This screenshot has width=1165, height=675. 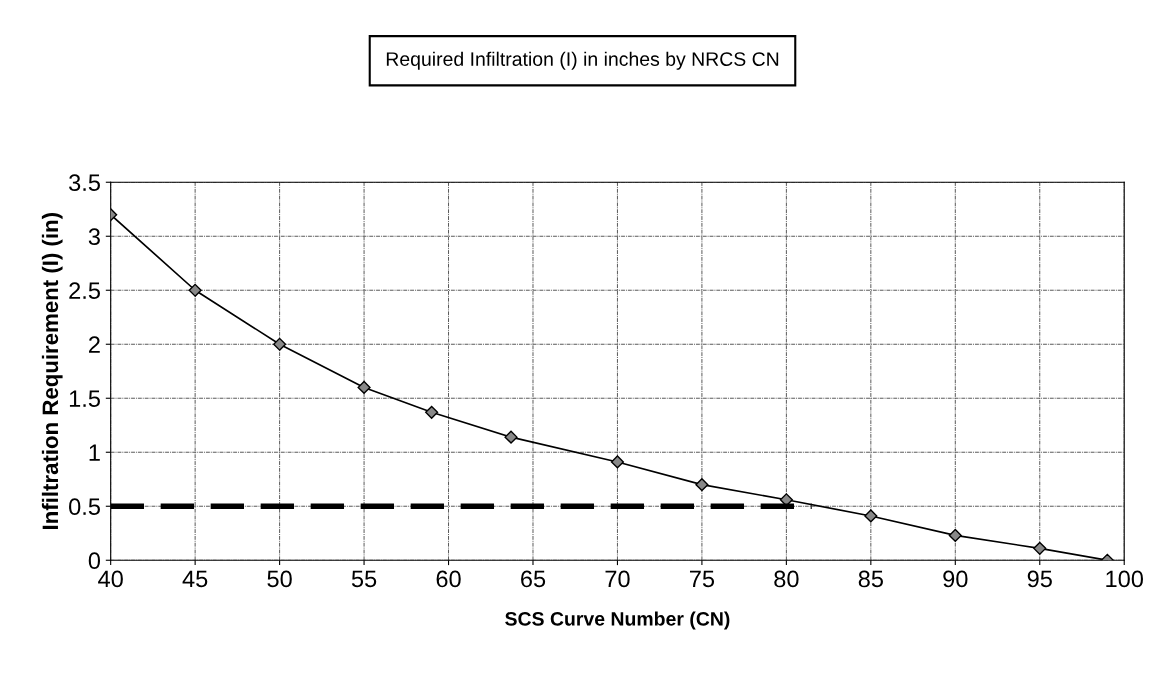 What do you see at coordinates (195, 579) in the screenshot?
I see `x-tick-label: 45` at bounding box center [195, 579].